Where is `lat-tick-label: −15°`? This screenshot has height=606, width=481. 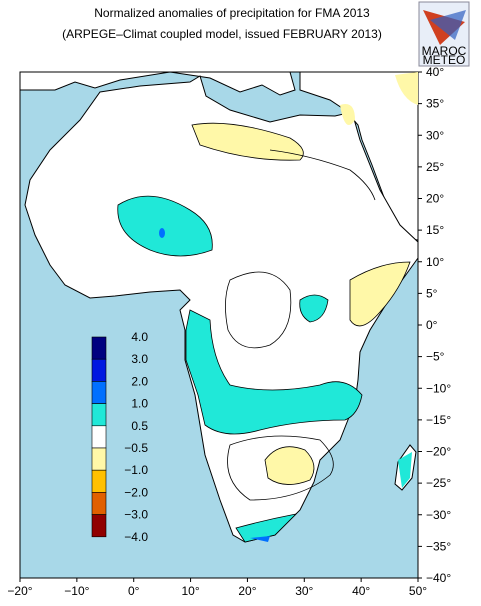
lat-tick-label: −15° is located at coordinates (438, 420).